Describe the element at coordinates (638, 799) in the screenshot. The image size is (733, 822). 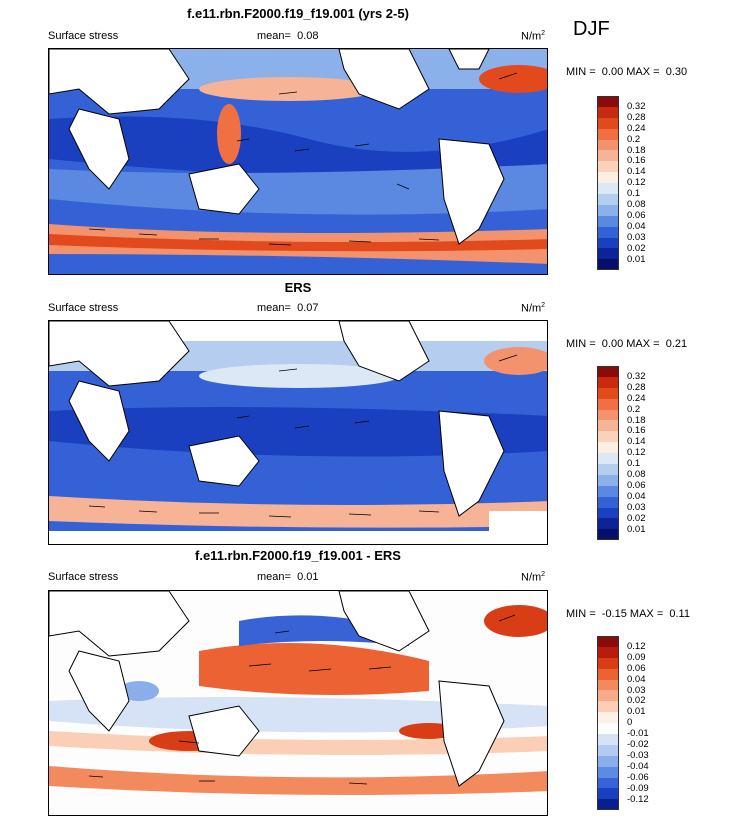
I see `colorbar-tick-label: -0.12` at that location.